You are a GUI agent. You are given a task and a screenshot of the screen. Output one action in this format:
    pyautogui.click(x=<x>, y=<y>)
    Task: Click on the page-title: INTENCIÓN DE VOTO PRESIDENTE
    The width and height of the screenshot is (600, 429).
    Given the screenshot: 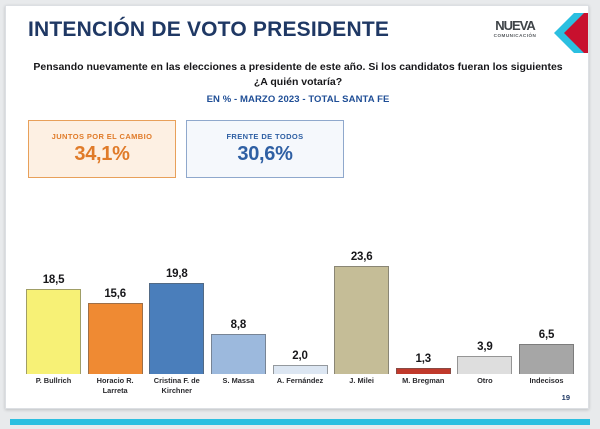 What is the action you would take?
    pyautogui.click(x=209, y=29)
    